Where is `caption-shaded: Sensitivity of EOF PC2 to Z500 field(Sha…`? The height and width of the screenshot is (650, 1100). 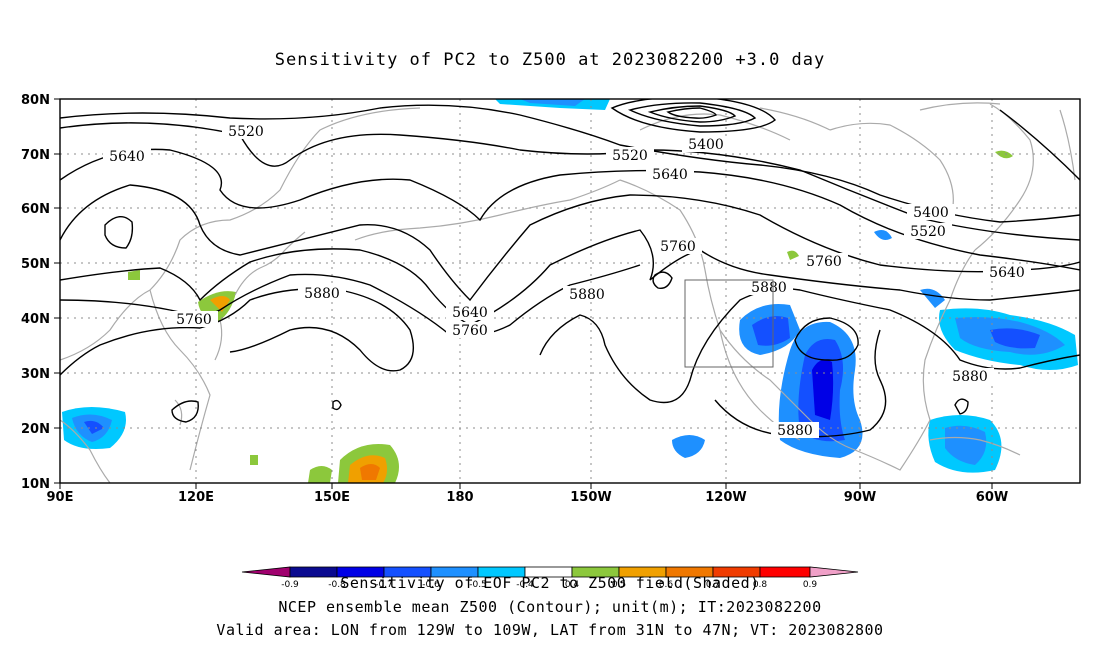 caption-shaded: Sensitivity of EOF PC2 to Z500 field(Sha… is located at coordinates (550, 583).